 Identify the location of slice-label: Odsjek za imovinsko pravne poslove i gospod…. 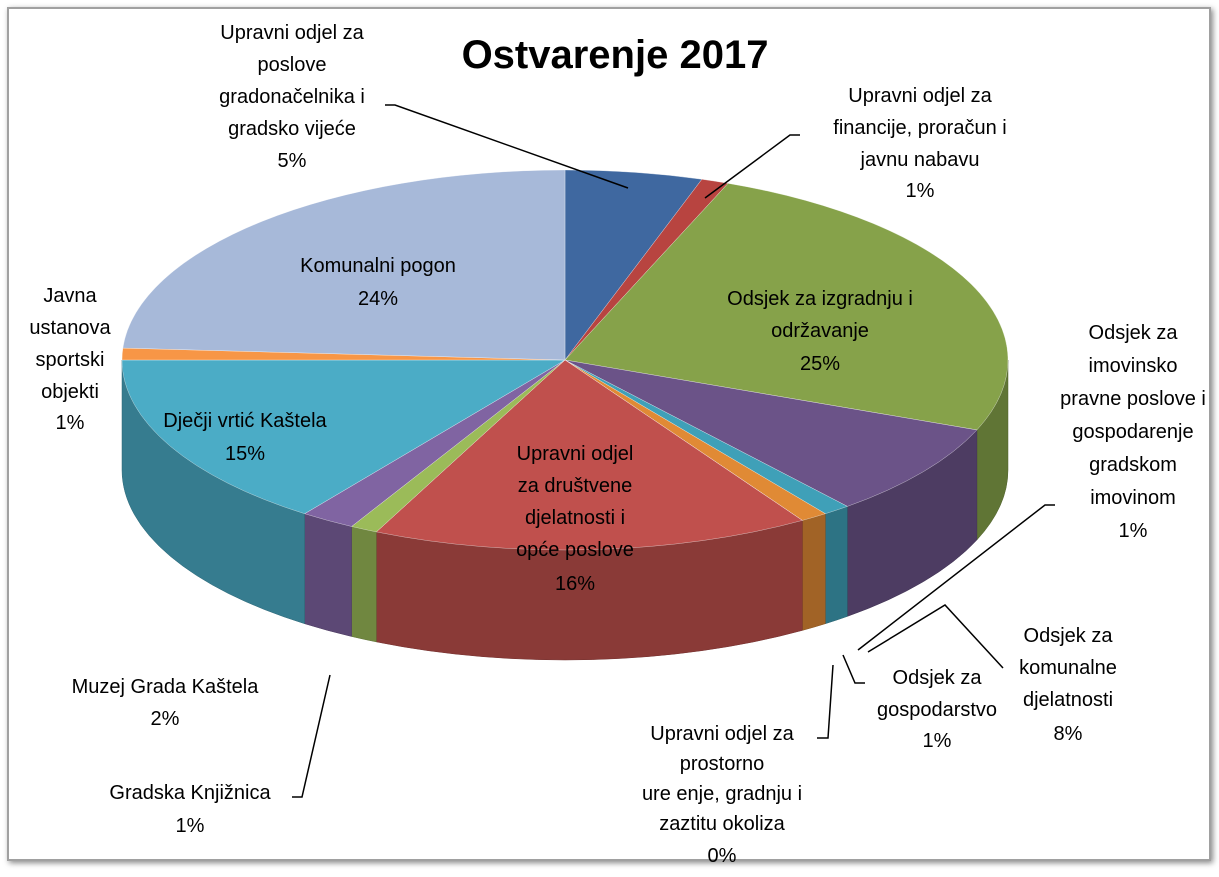
(1133, 415).